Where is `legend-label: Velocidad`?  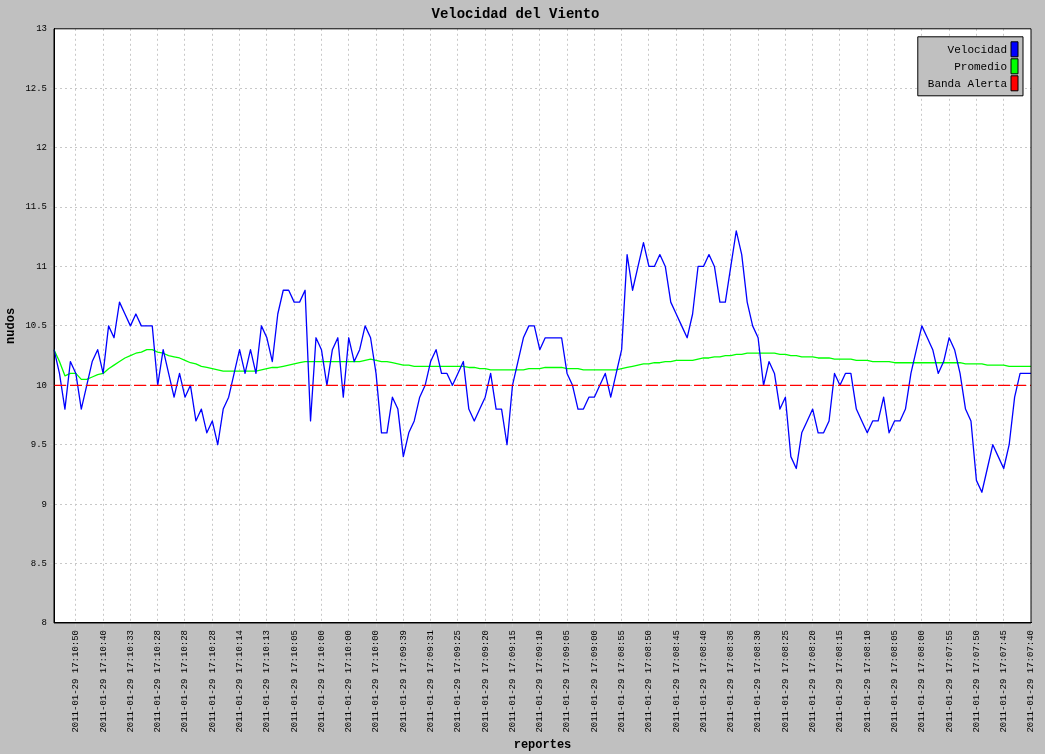 legend-label: Velocidad is located at coordinates (977, 49).